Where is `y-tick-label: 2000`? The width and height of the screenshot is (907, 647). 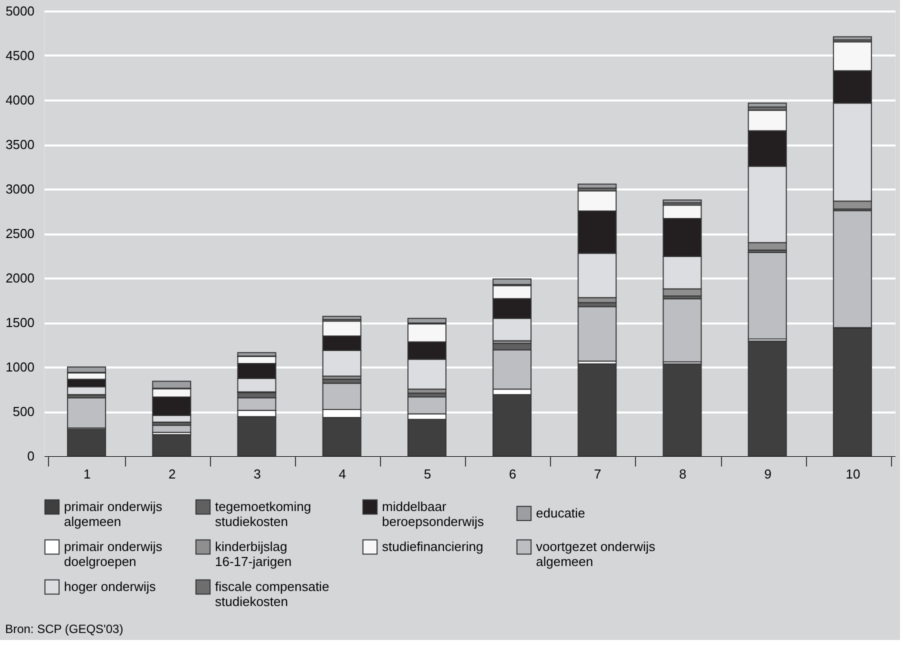 y-tick-label: 2000 is located at coordinates (20, 278).